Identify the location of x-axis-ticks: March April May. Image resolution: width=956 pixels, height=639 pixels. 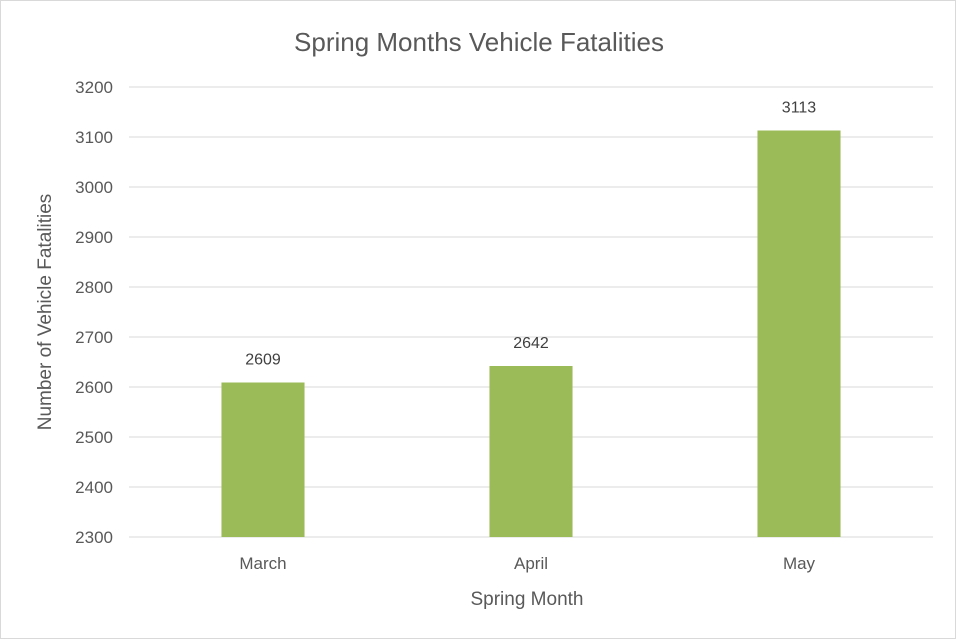
(527, 563).